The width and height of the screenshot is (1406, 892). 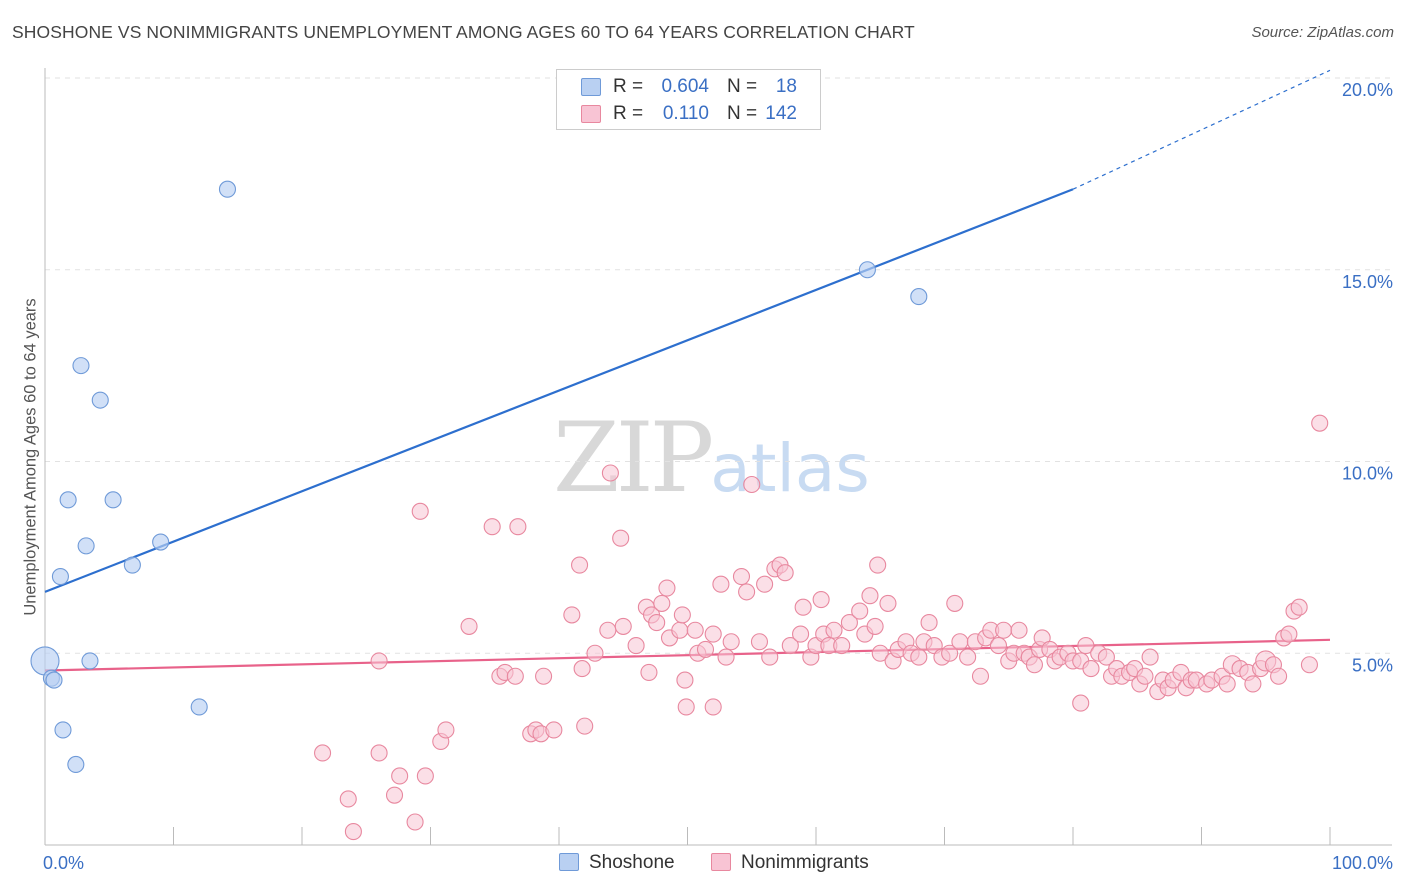 What do you see at coordinates (30, 457) in the screenshot?
I see `y-axis-title: Unemployment Among Ages 60 to 64 years` at bounding box center [30, 457].